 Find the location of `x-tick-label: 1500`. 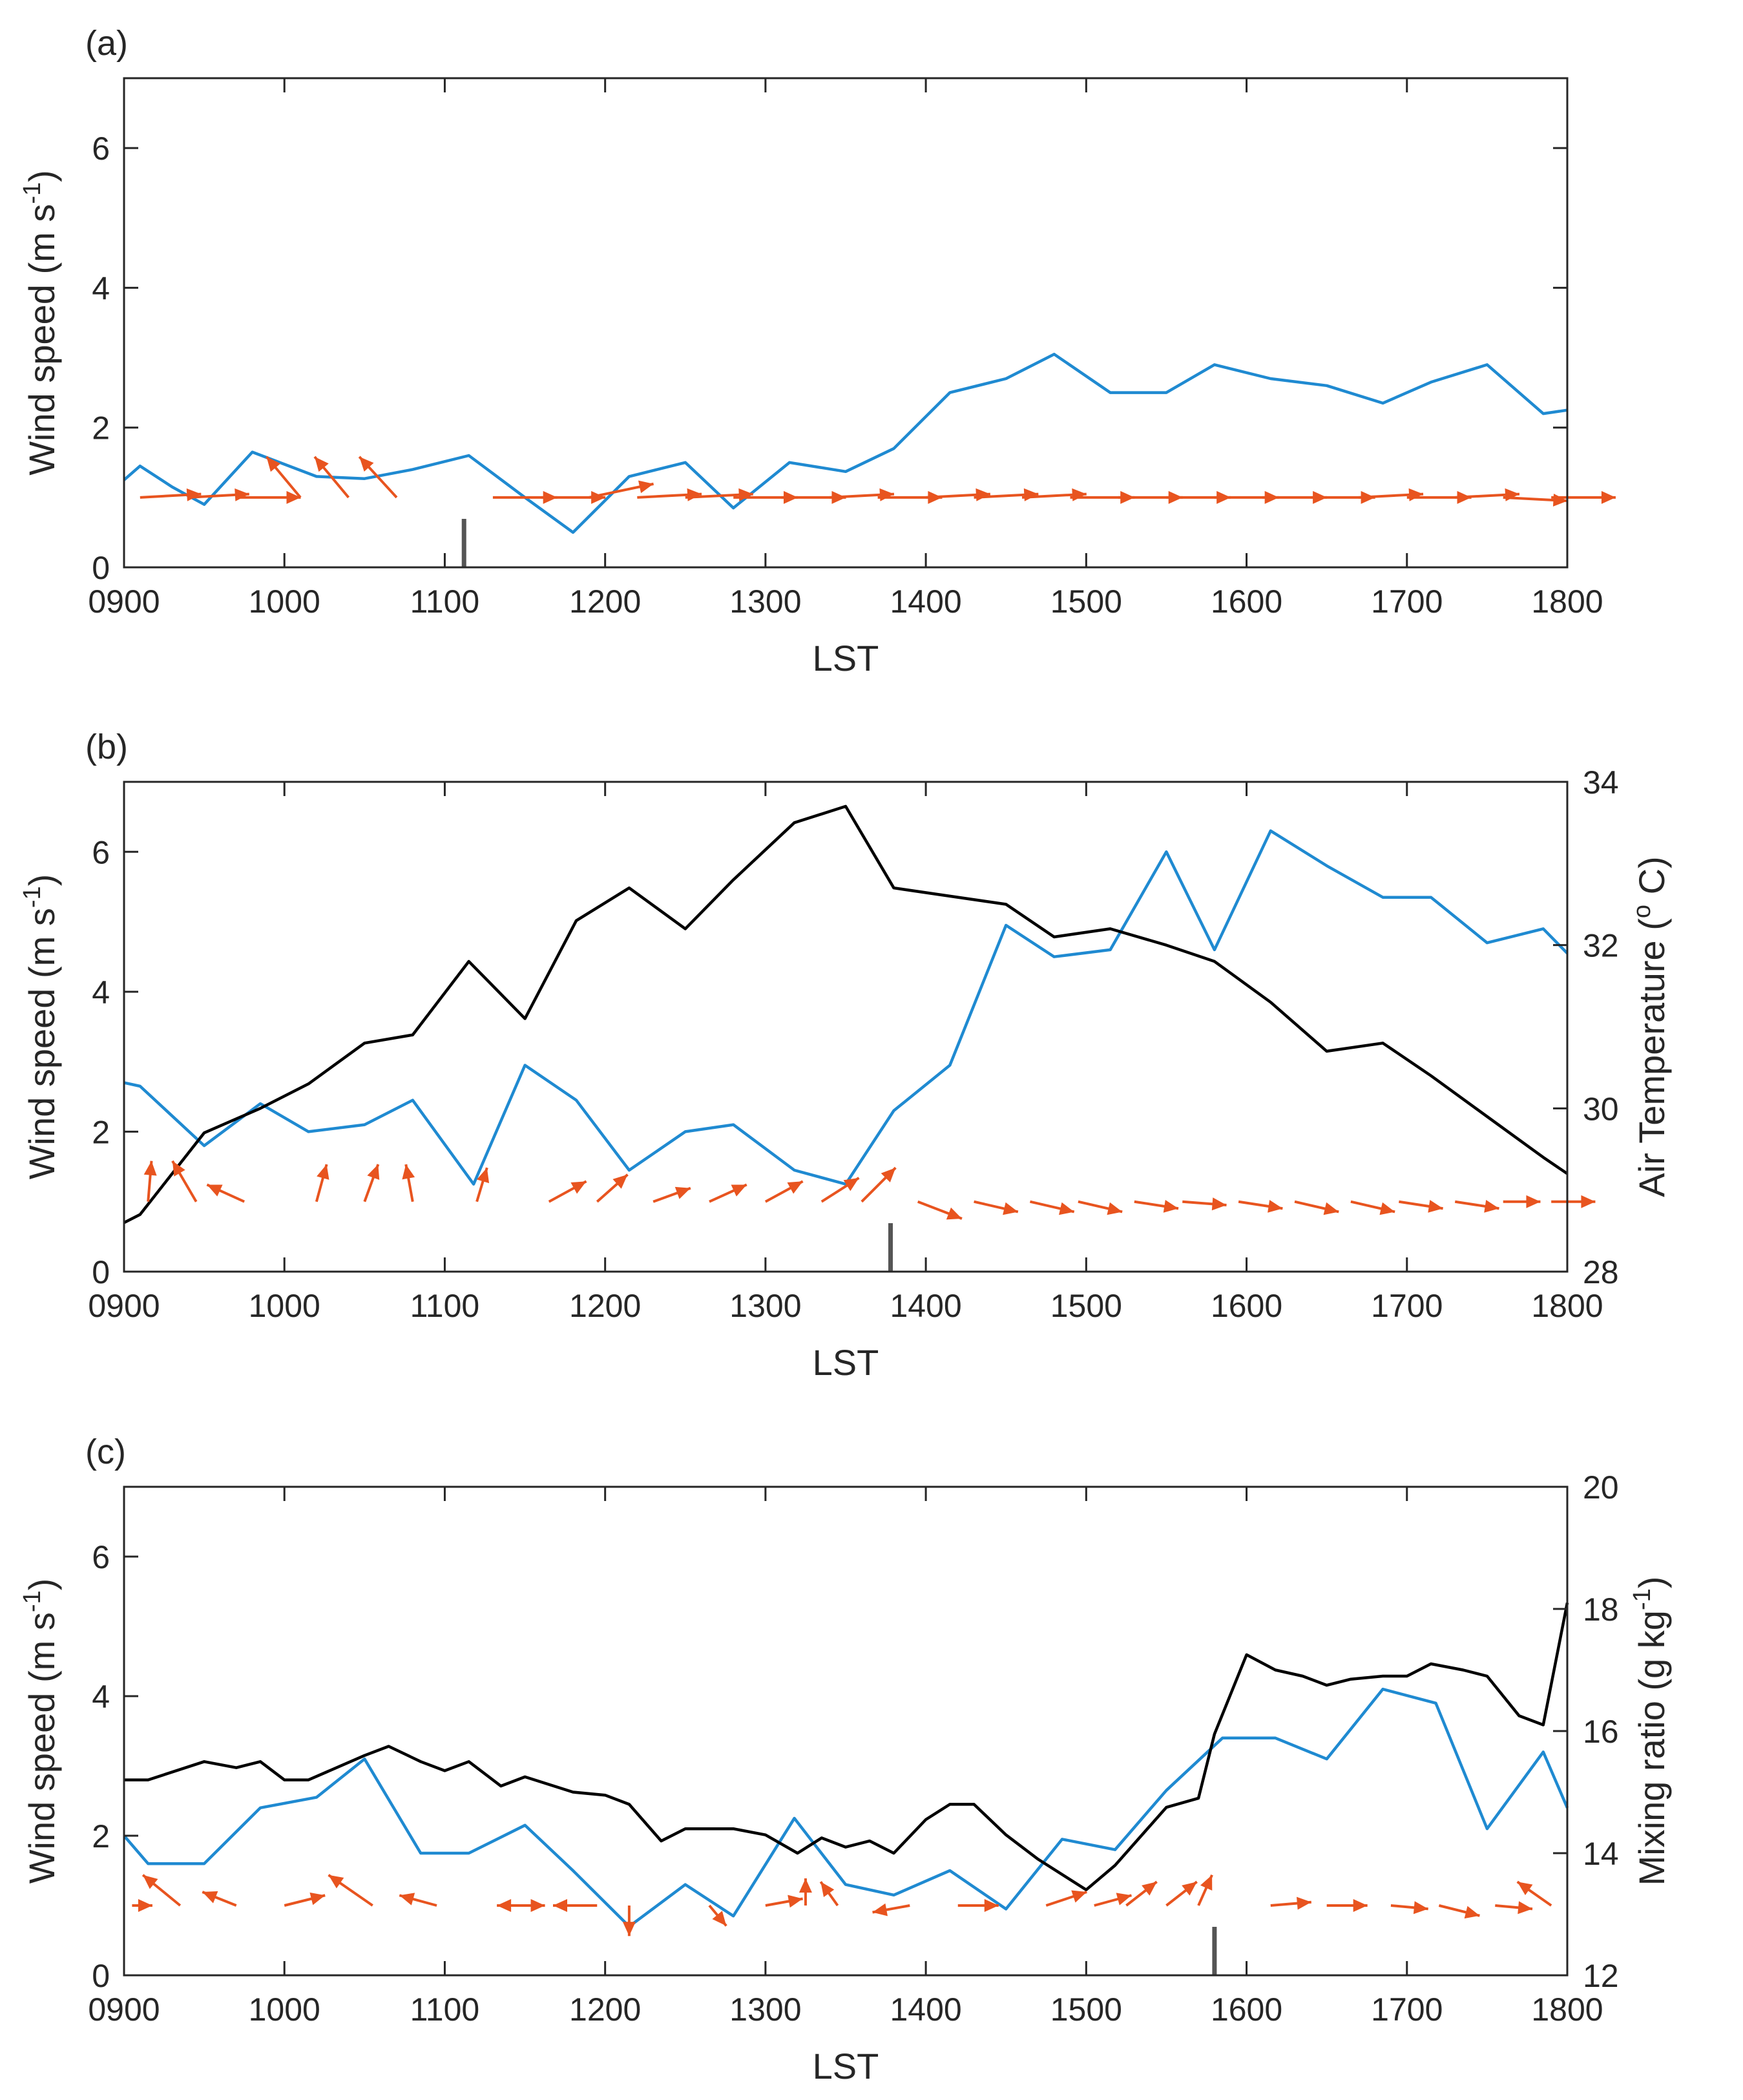

x-tick-label: 1500 is located at coordinates (1086, 602).